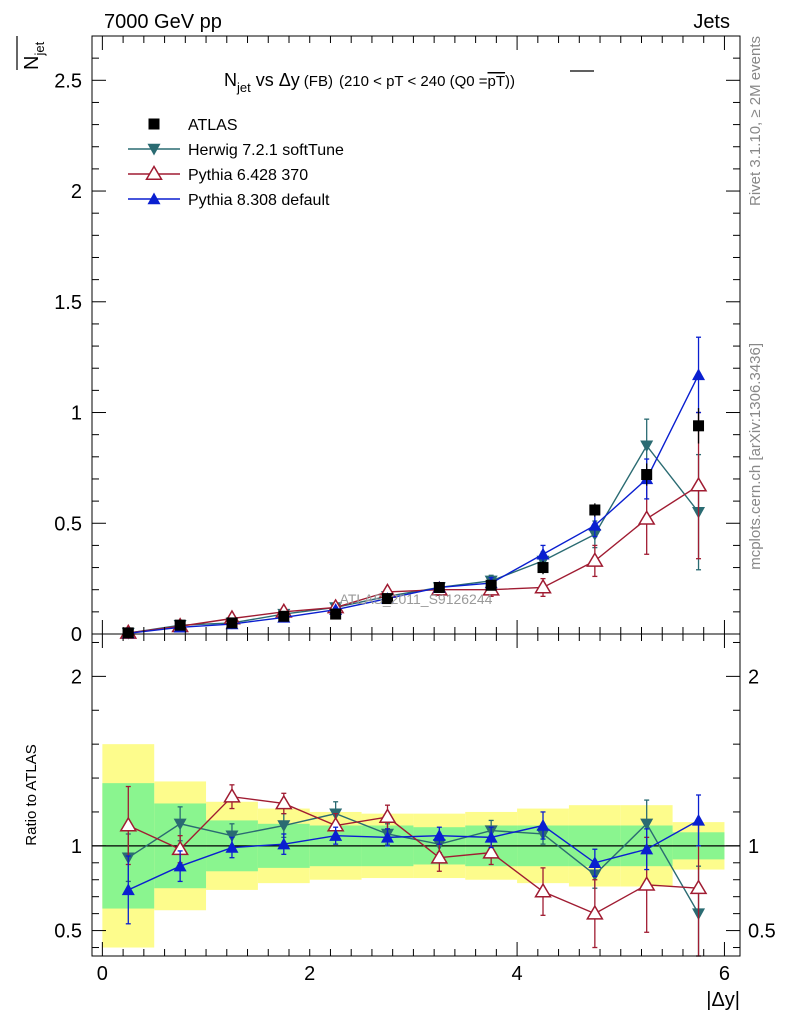 Image resolution: width=786 pixels, height=1024 pixels. I want to click on ratio-y-tick-label: 0.5, so click(68, 932).